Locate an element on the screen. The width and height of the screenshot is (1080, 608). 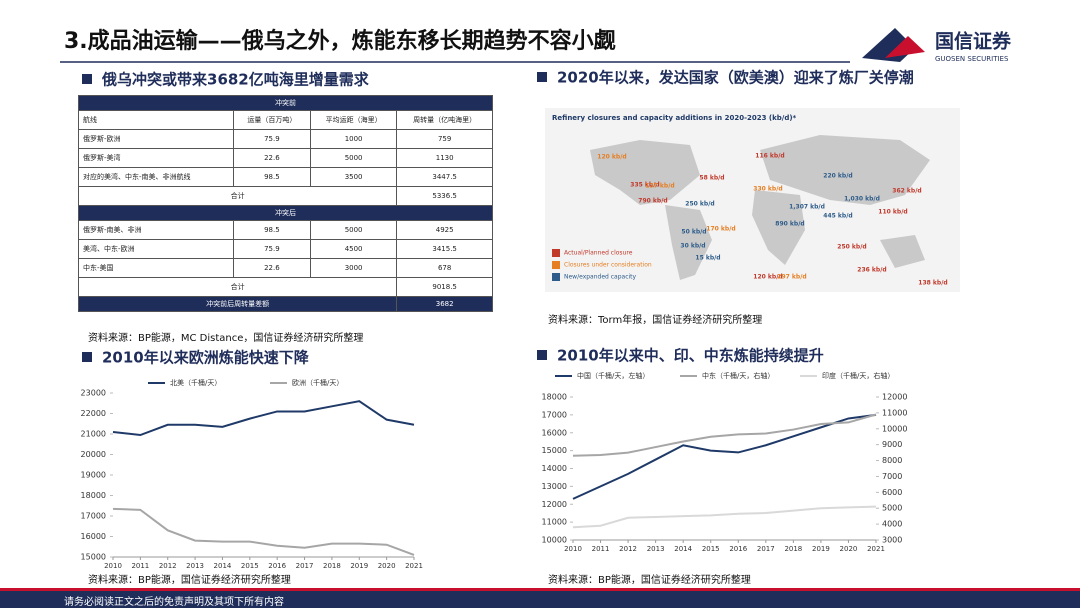
table-cell: 周转量（亿吨海里） is located at coordinates (444, 120).